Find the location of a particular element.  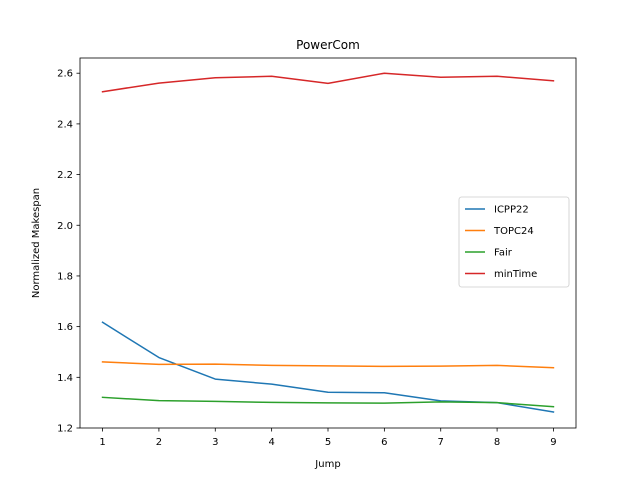

y-tick-label: 2.2 is located at coordinates (65, 175).